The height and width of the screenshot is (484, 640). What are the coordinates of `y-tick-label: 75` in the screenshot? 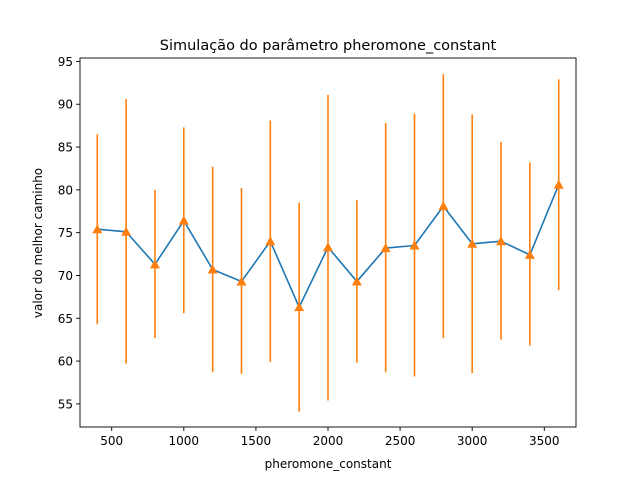 It's located at (65, 233).